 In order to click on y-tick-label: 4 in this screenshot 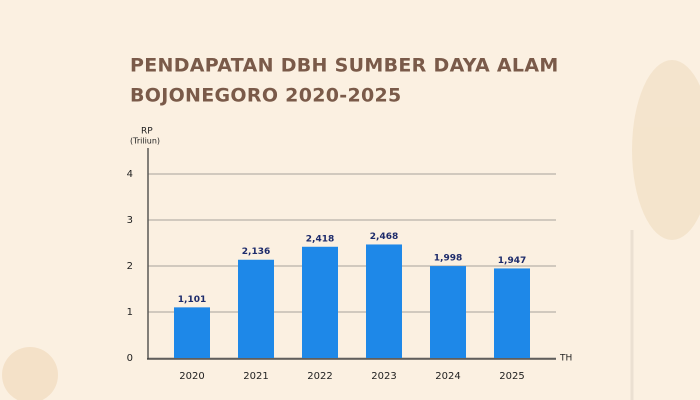, I will do `click(130, 174)`.